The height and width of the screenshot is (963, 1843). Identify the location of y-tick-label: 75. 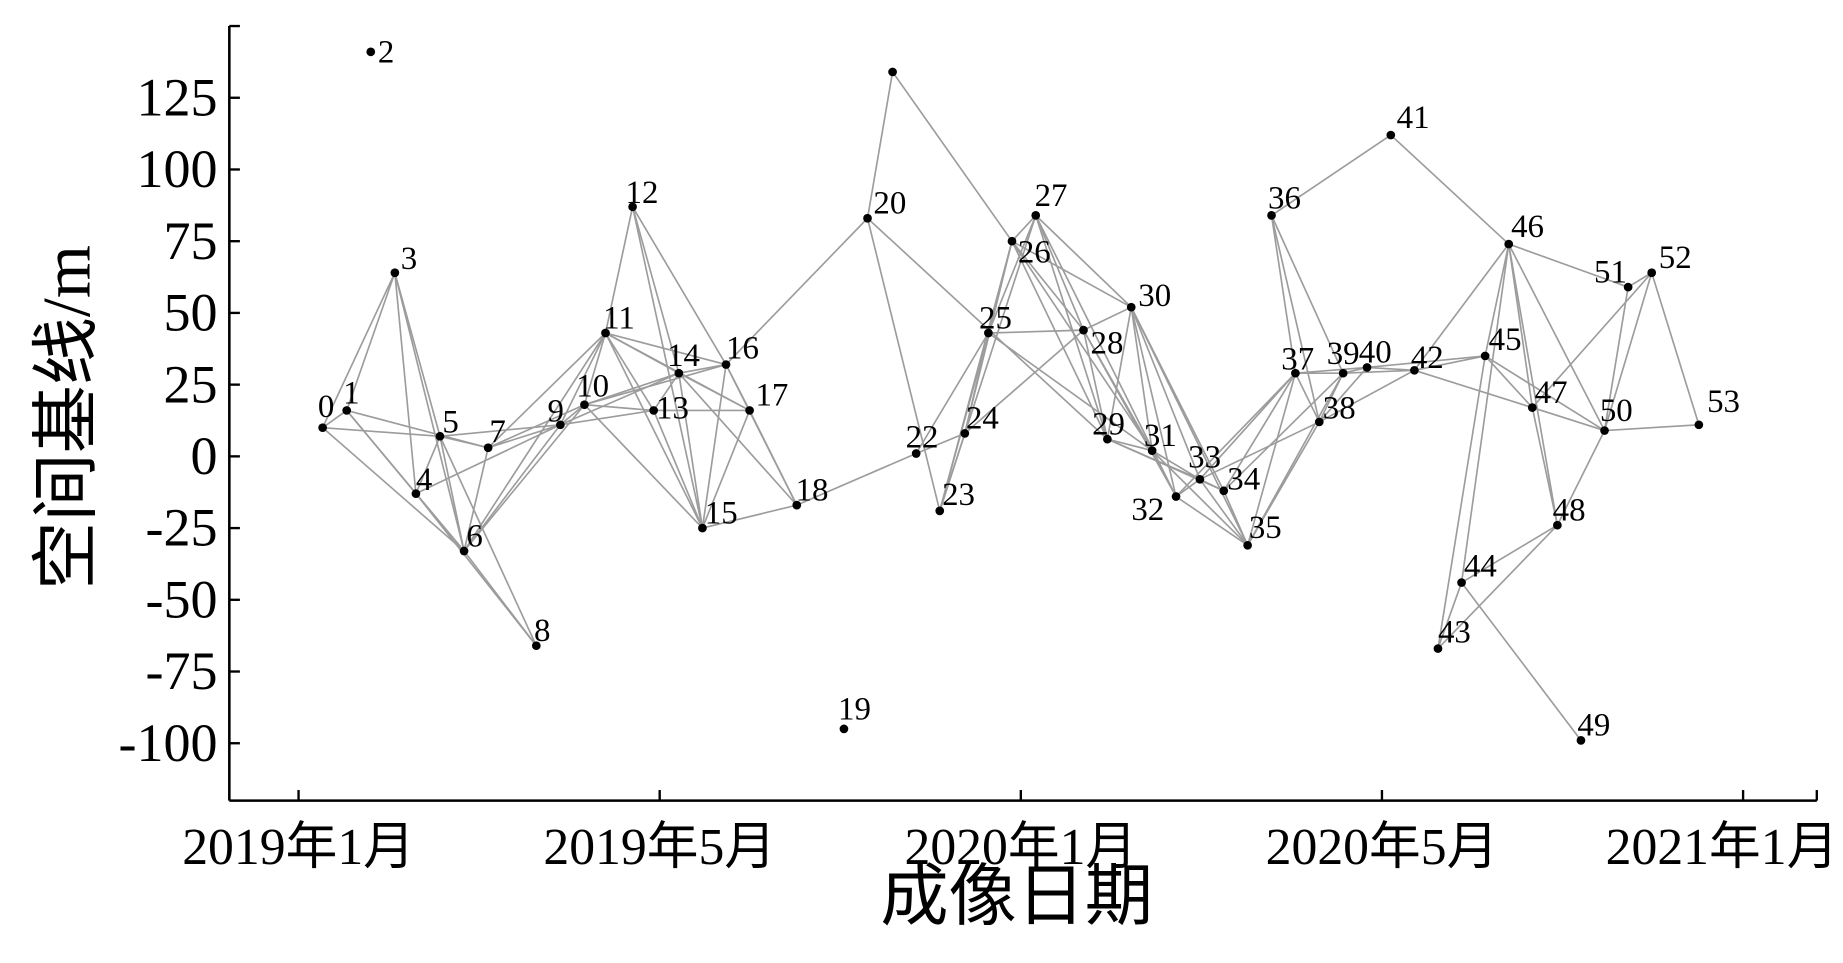
(191, 241).